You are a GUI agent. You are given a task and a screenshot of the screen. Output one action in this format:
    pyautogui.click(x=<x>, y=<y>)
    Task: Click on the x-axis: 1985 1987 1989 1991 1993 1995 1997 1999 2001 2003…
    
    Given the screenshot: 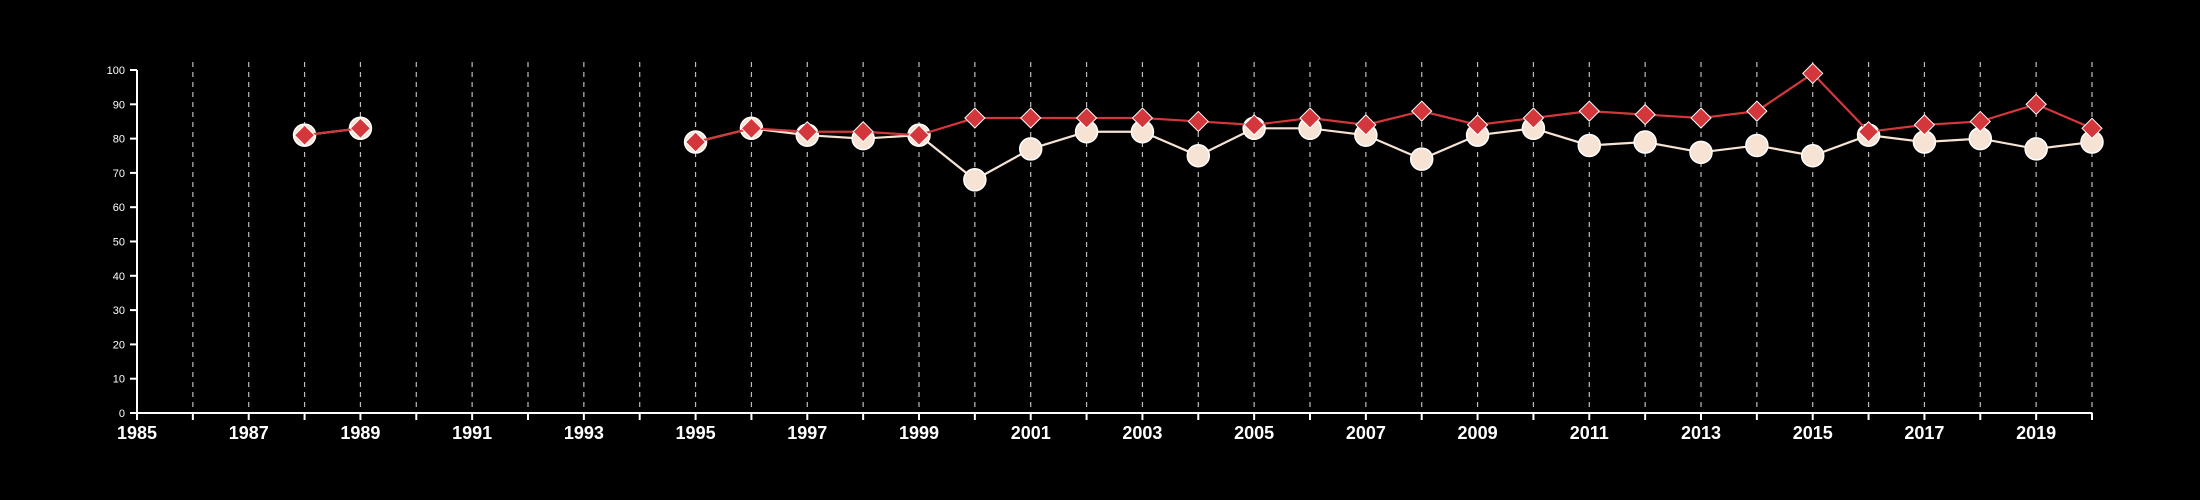 What is the action you would take?
    pyautogui.click(x=1105, y=427)
    